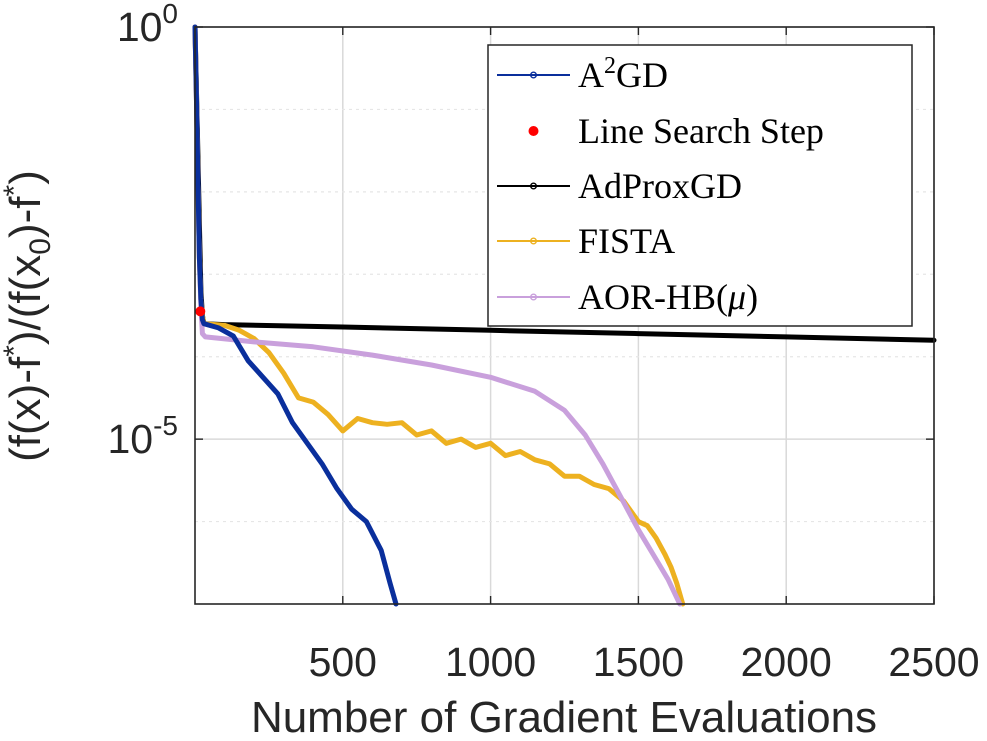 The image size is (987, 741). Describe the element at coordinates (490, 662) in the screenshot. I see `x-tick-label: 1000` at that location.